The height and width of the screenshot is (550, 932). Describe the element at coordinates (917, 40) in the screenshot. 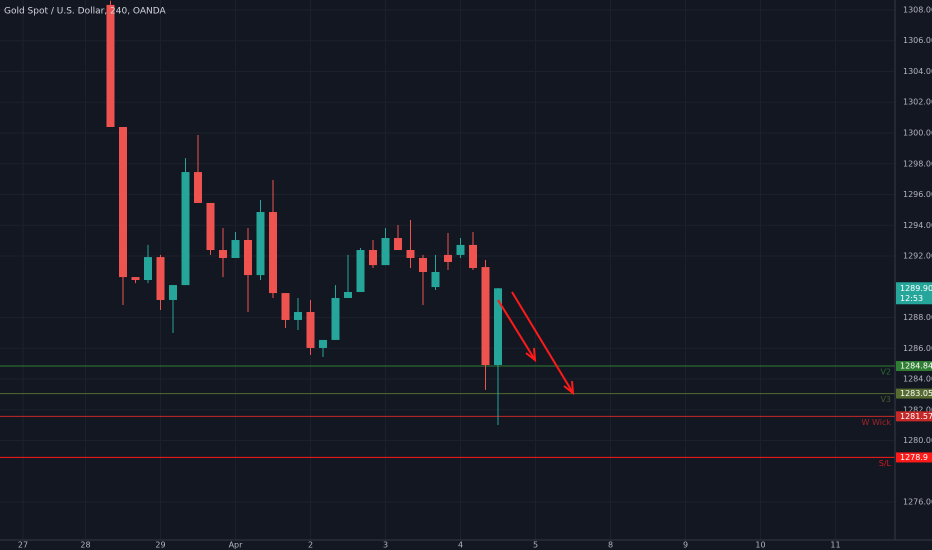

I see `y-tick-label: 1306.000` at that location.